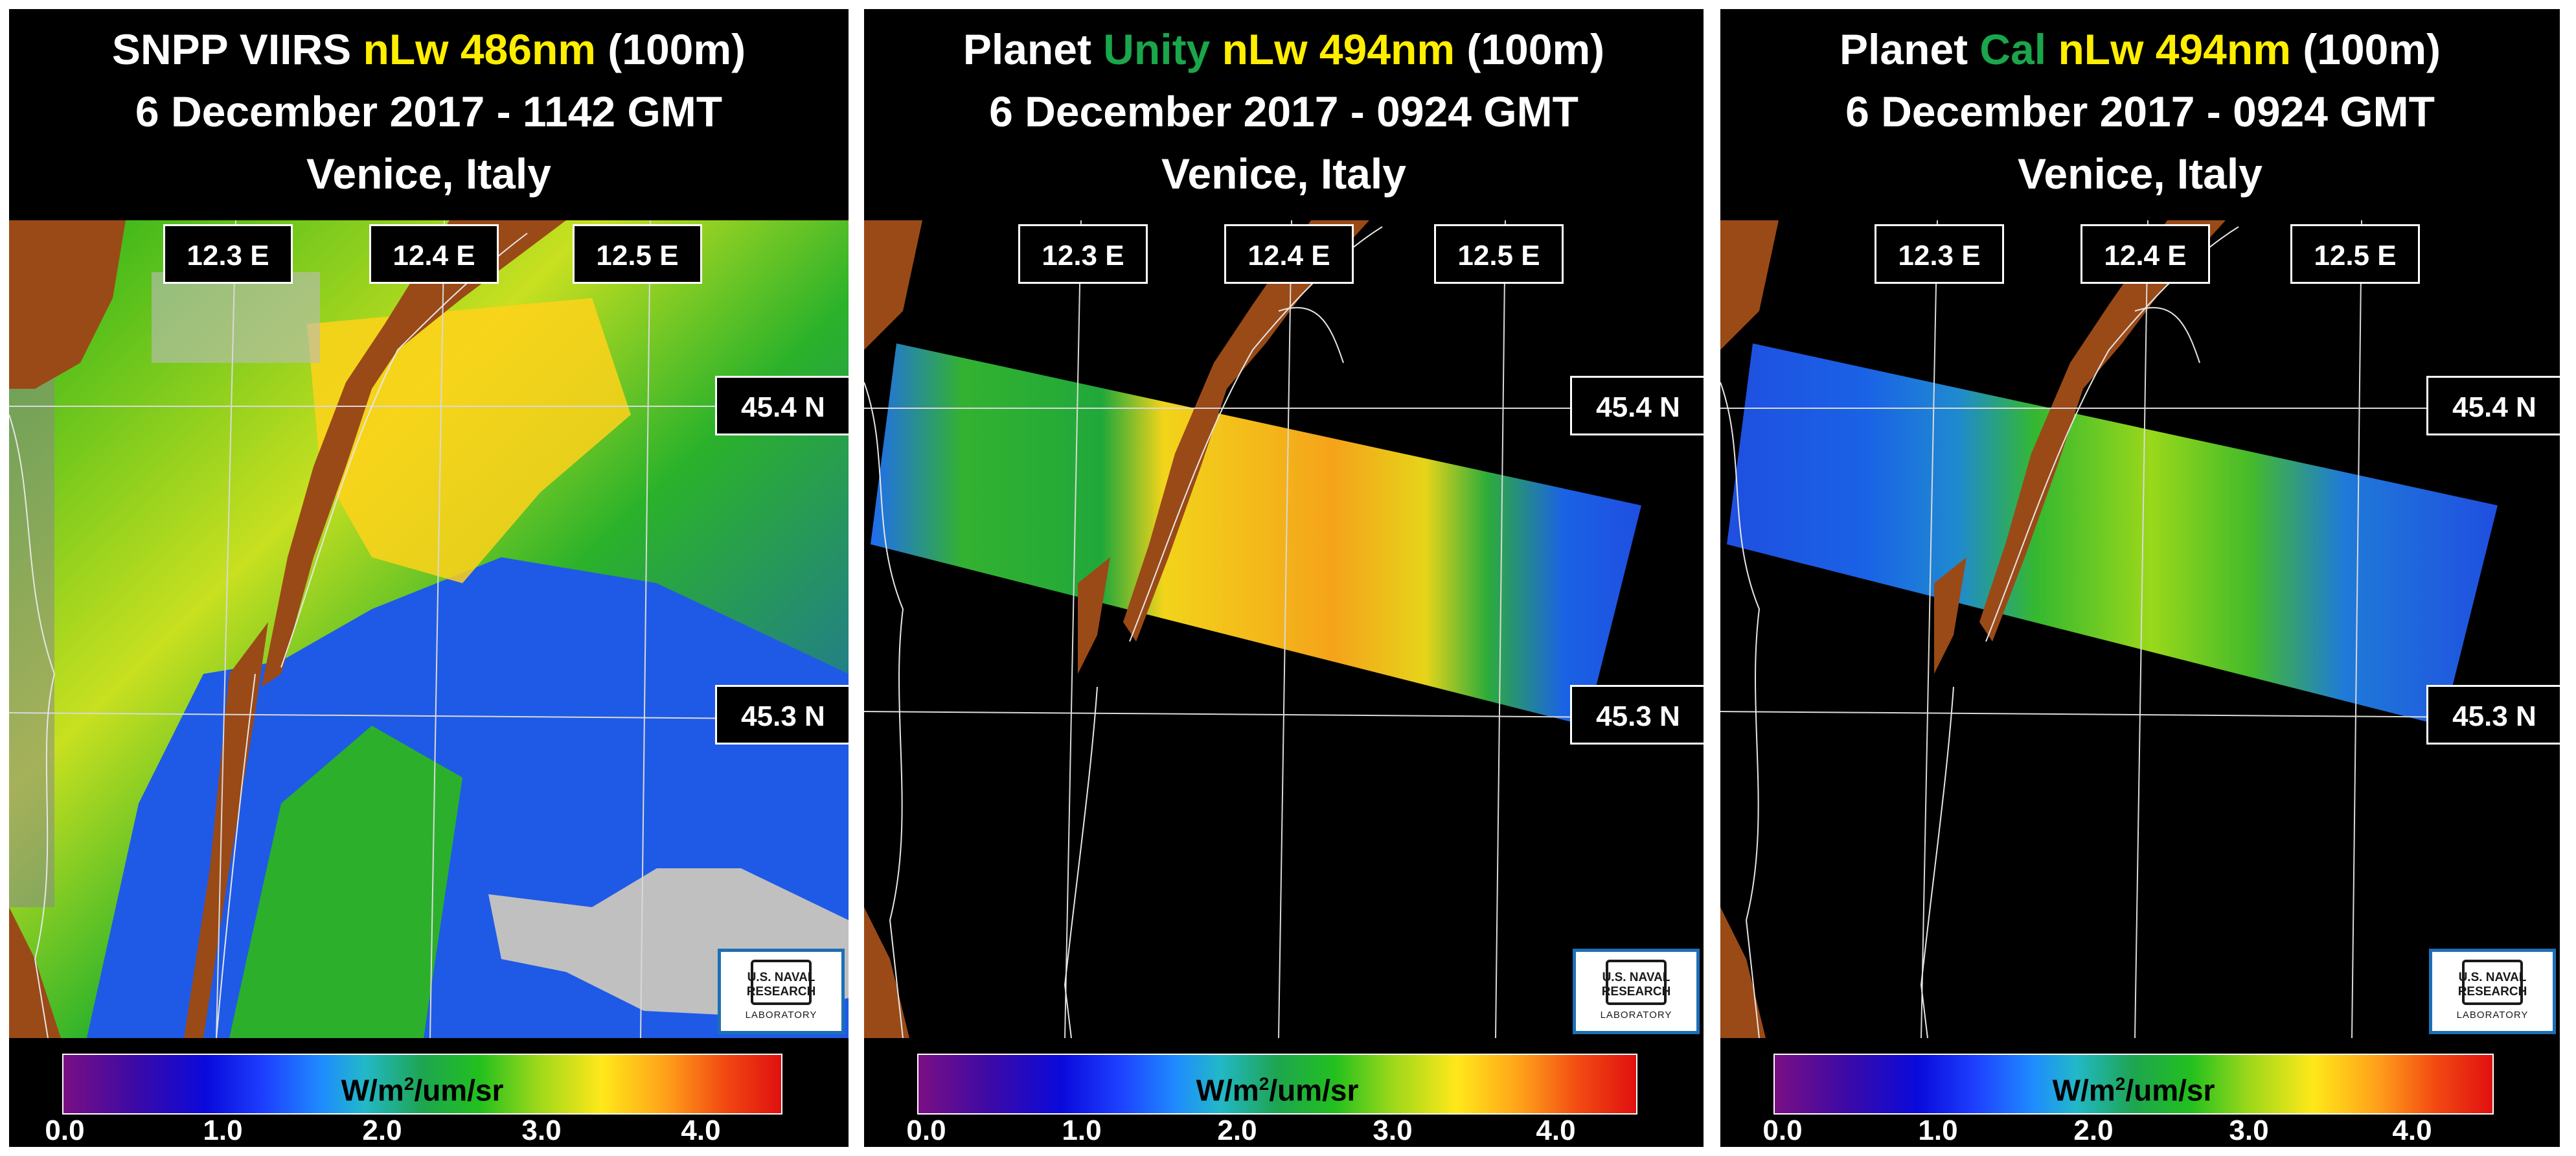 The image size is (2576, 1156). I want to click on masked-pixels, so click(236, 317).